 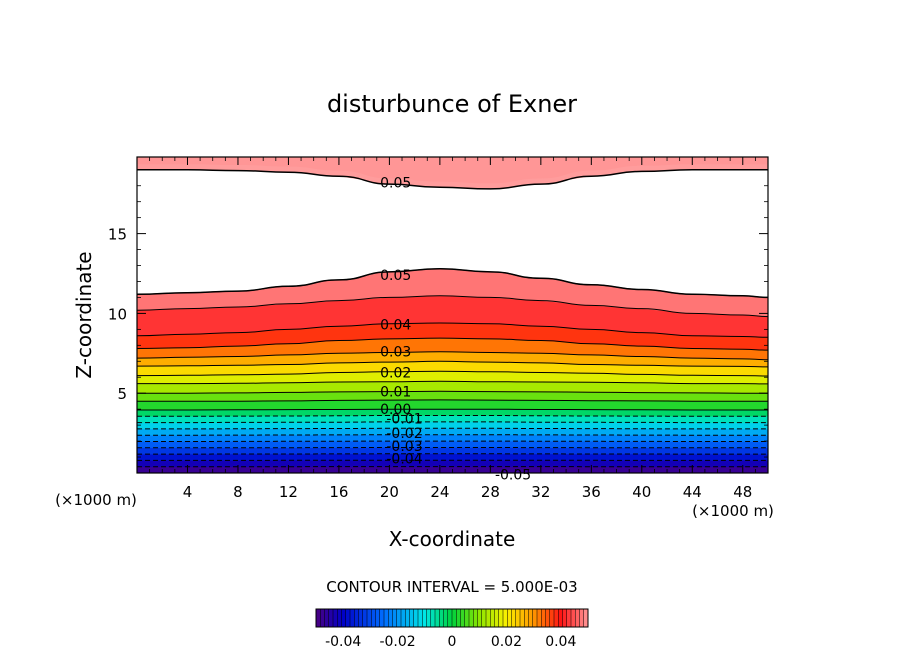 What do you see at coordinates (117, 314) in the screenshot?
I see `y-tick-label: 10` at bounding box center [117, 314].